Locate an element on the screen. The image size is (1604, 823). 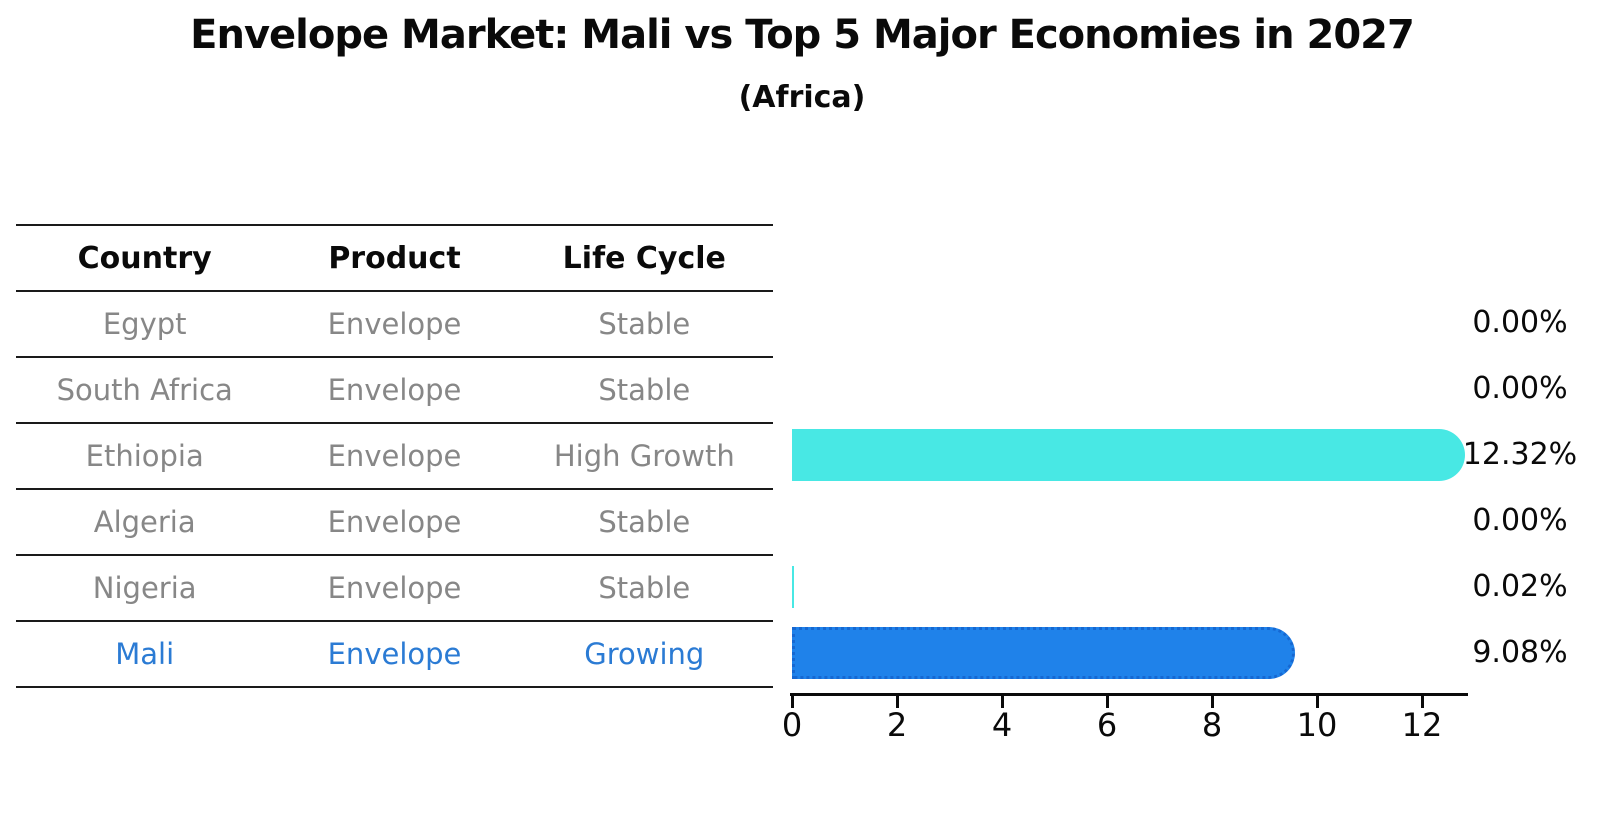
x-tick-label: 12 is located at coordinates (1422, 725).